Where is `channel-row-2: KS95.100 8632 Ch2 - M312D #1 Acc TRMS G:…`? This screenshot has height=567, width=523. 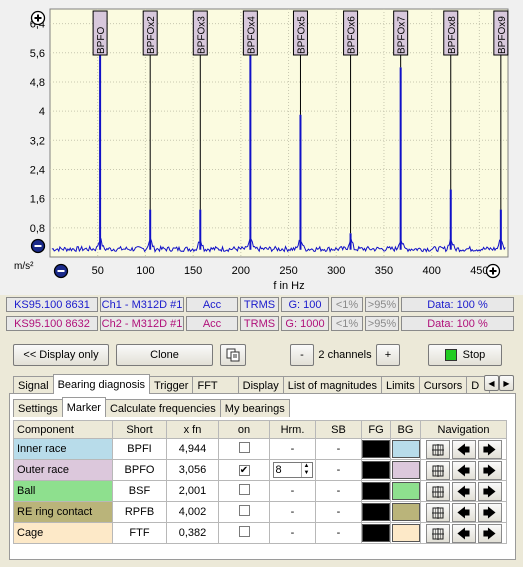 channel-row-2: KS95.100 8632 Ch2 - M312D #1 Acc TRMS G:… is located at coordinates (261, 323).